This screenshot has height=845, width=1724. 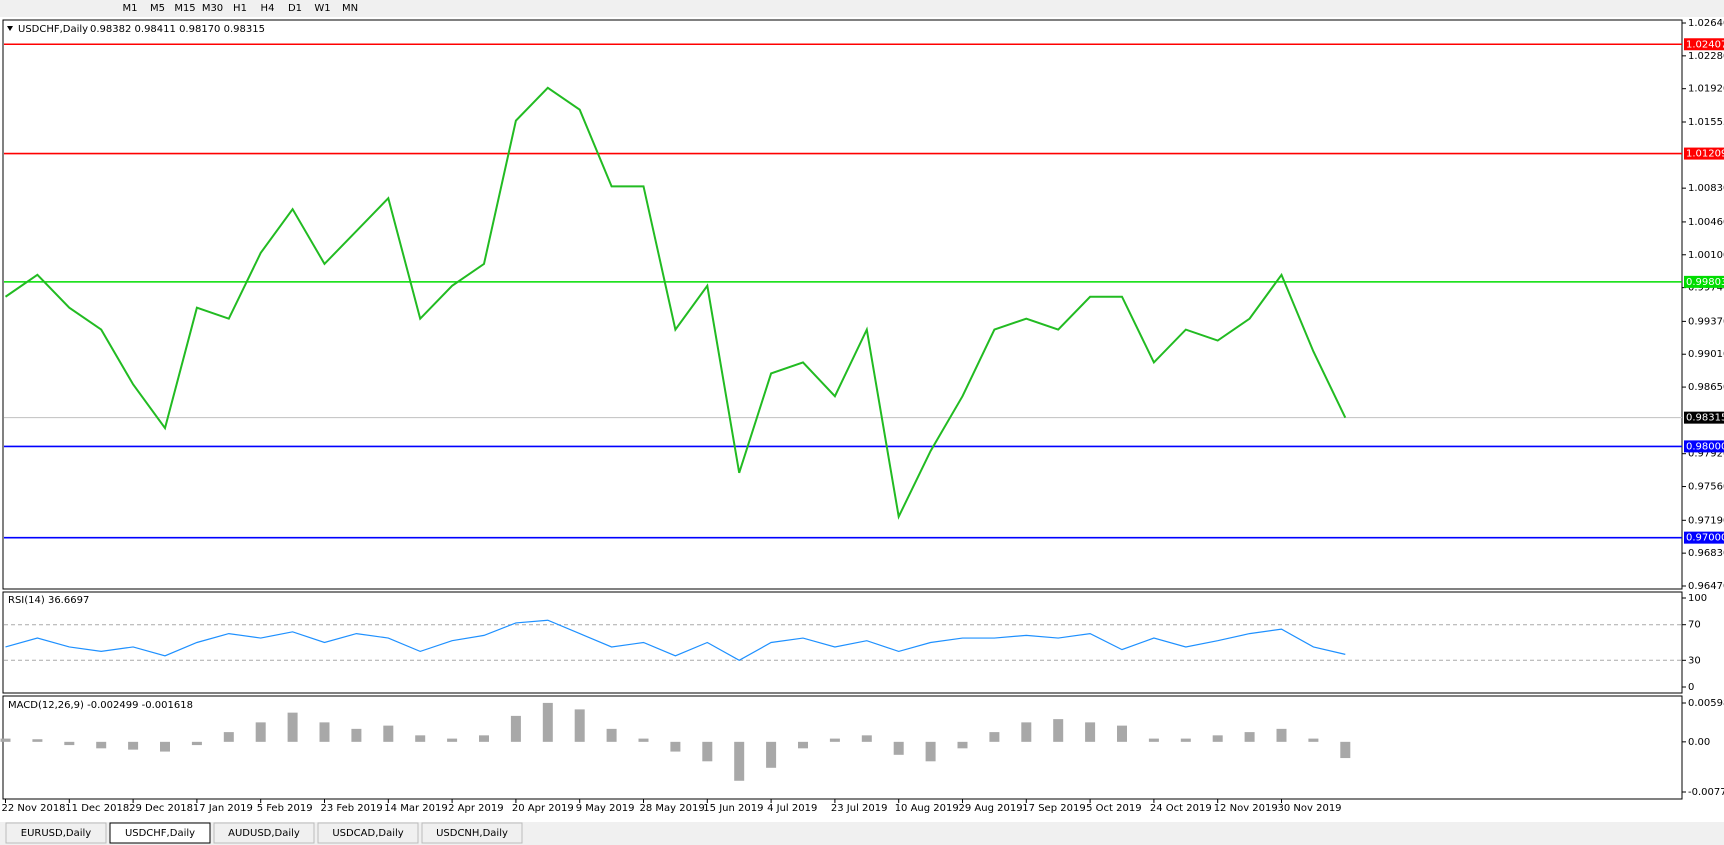 I want to click on tab-label: EURUSD,Daily, so click(x=56, y=833).